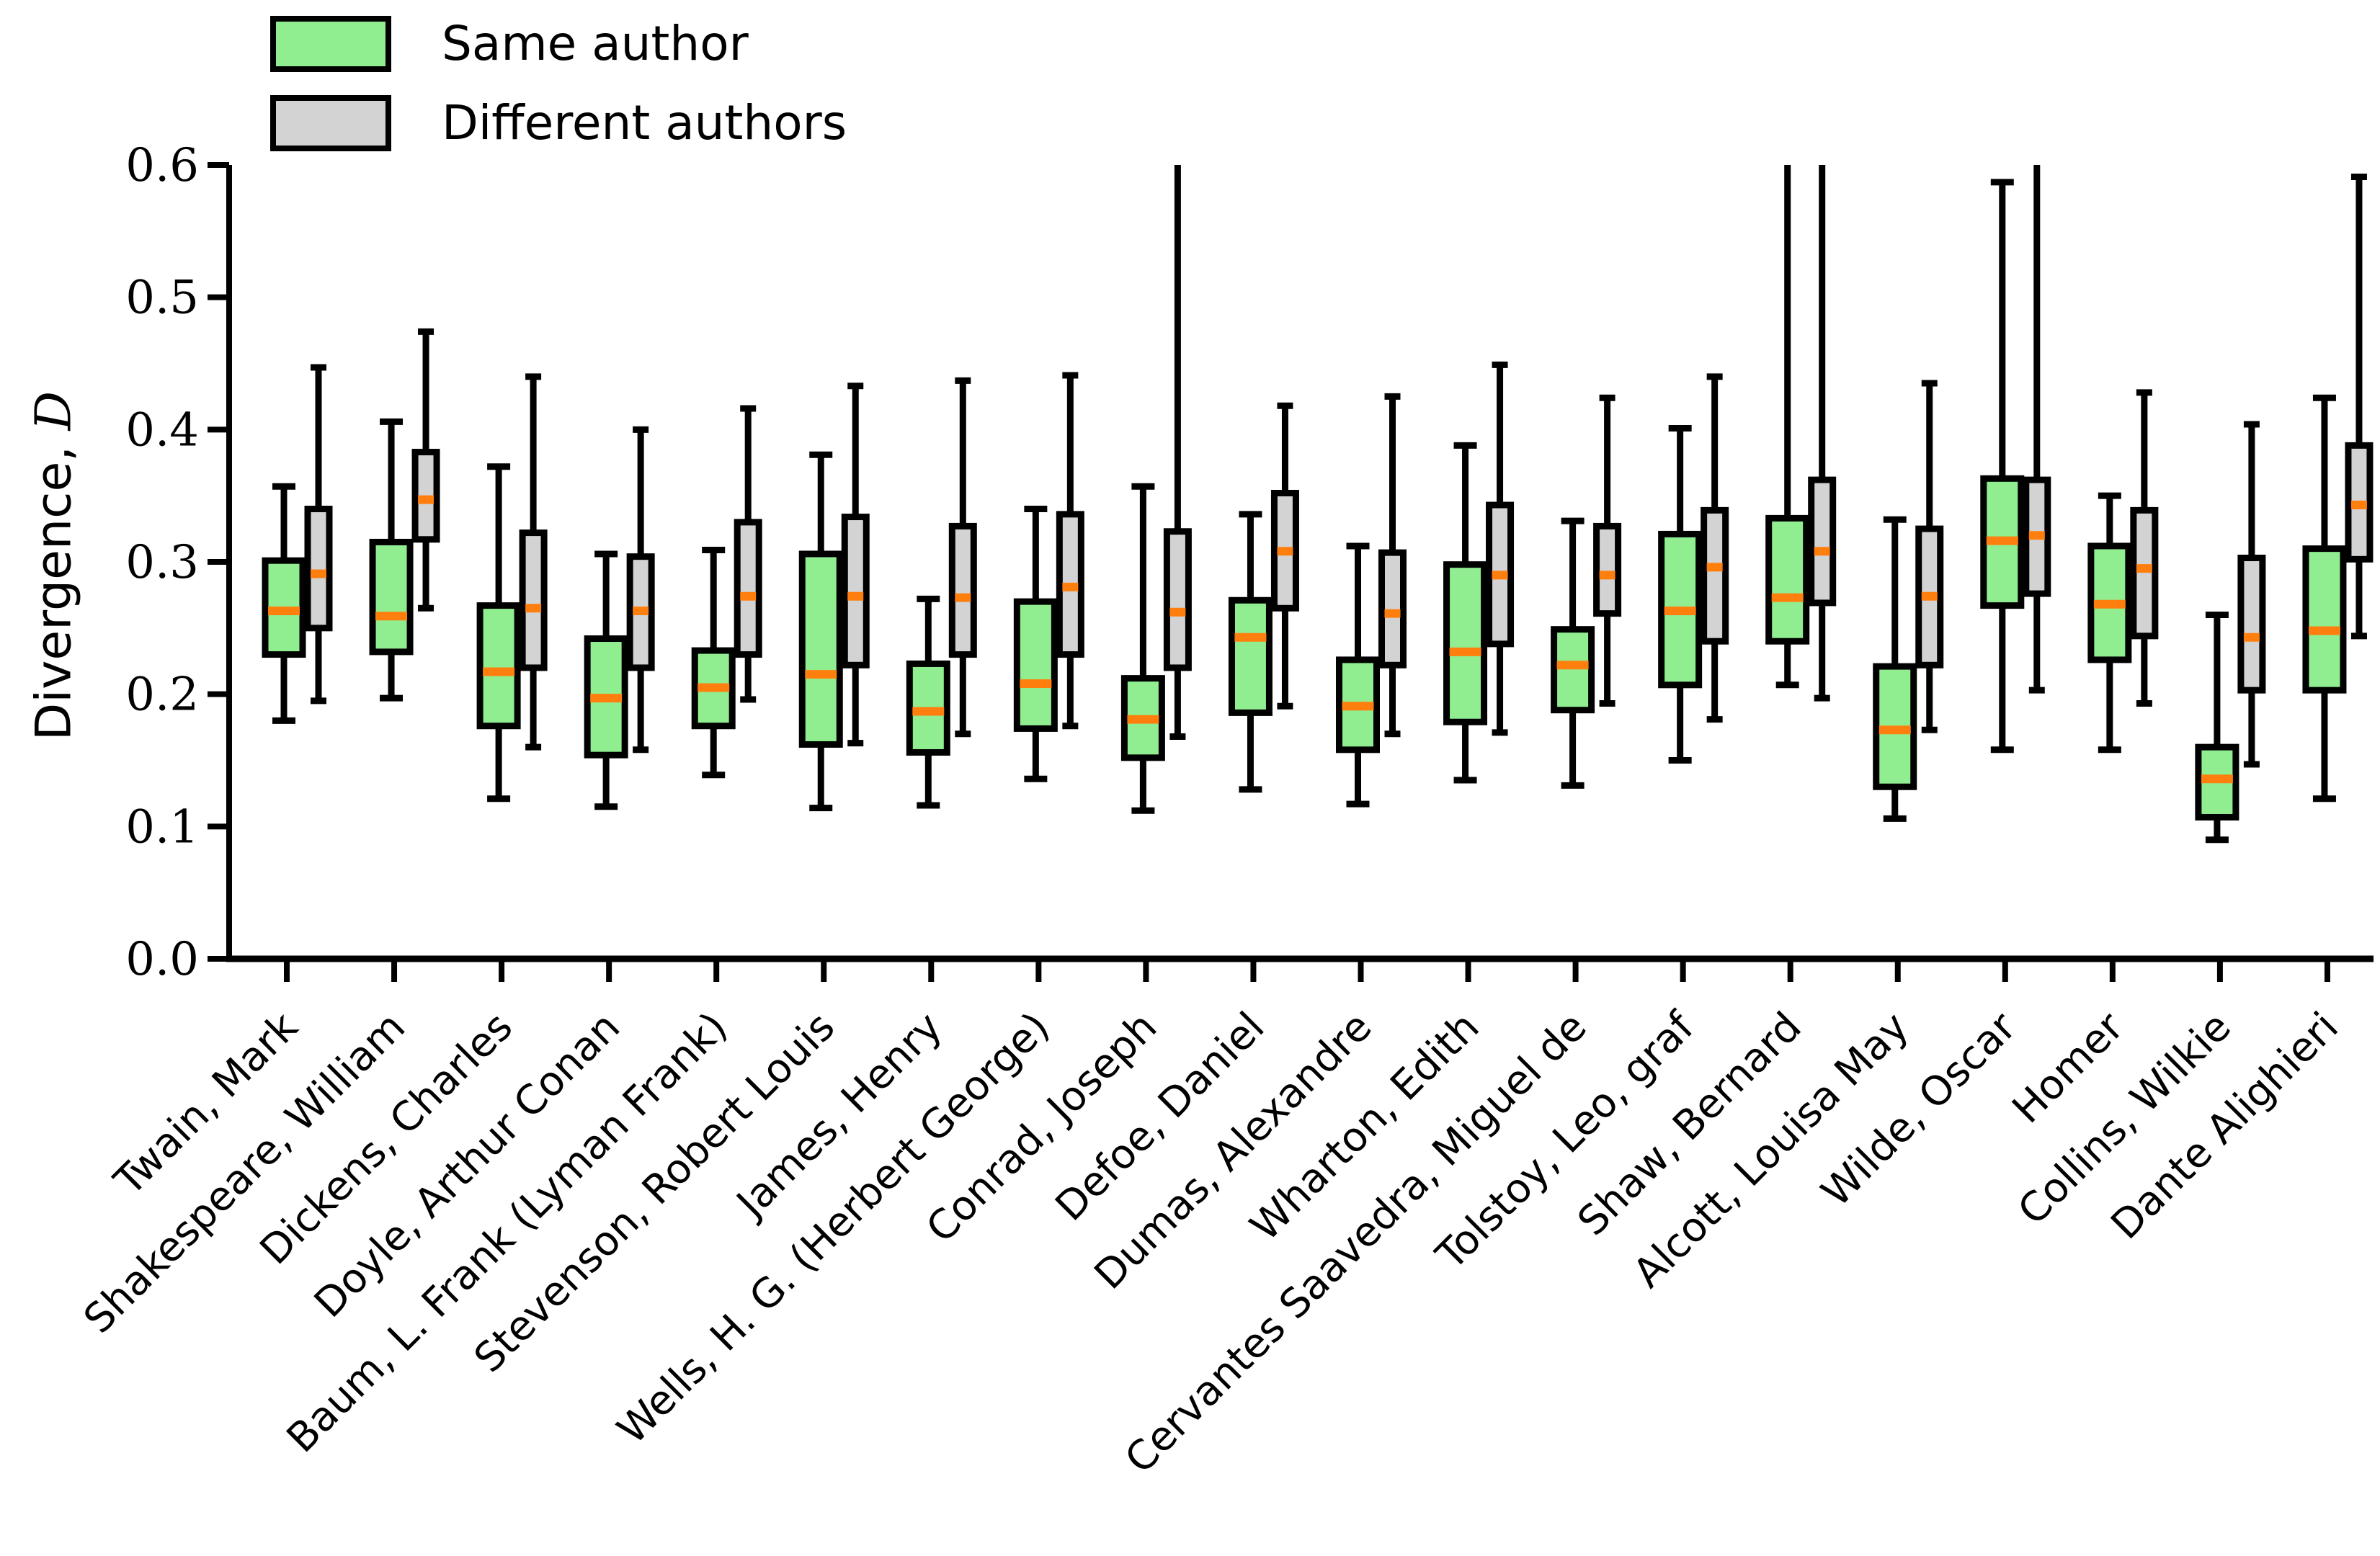  I want to click on y-tick-label: 0.2, so click(162, 695).